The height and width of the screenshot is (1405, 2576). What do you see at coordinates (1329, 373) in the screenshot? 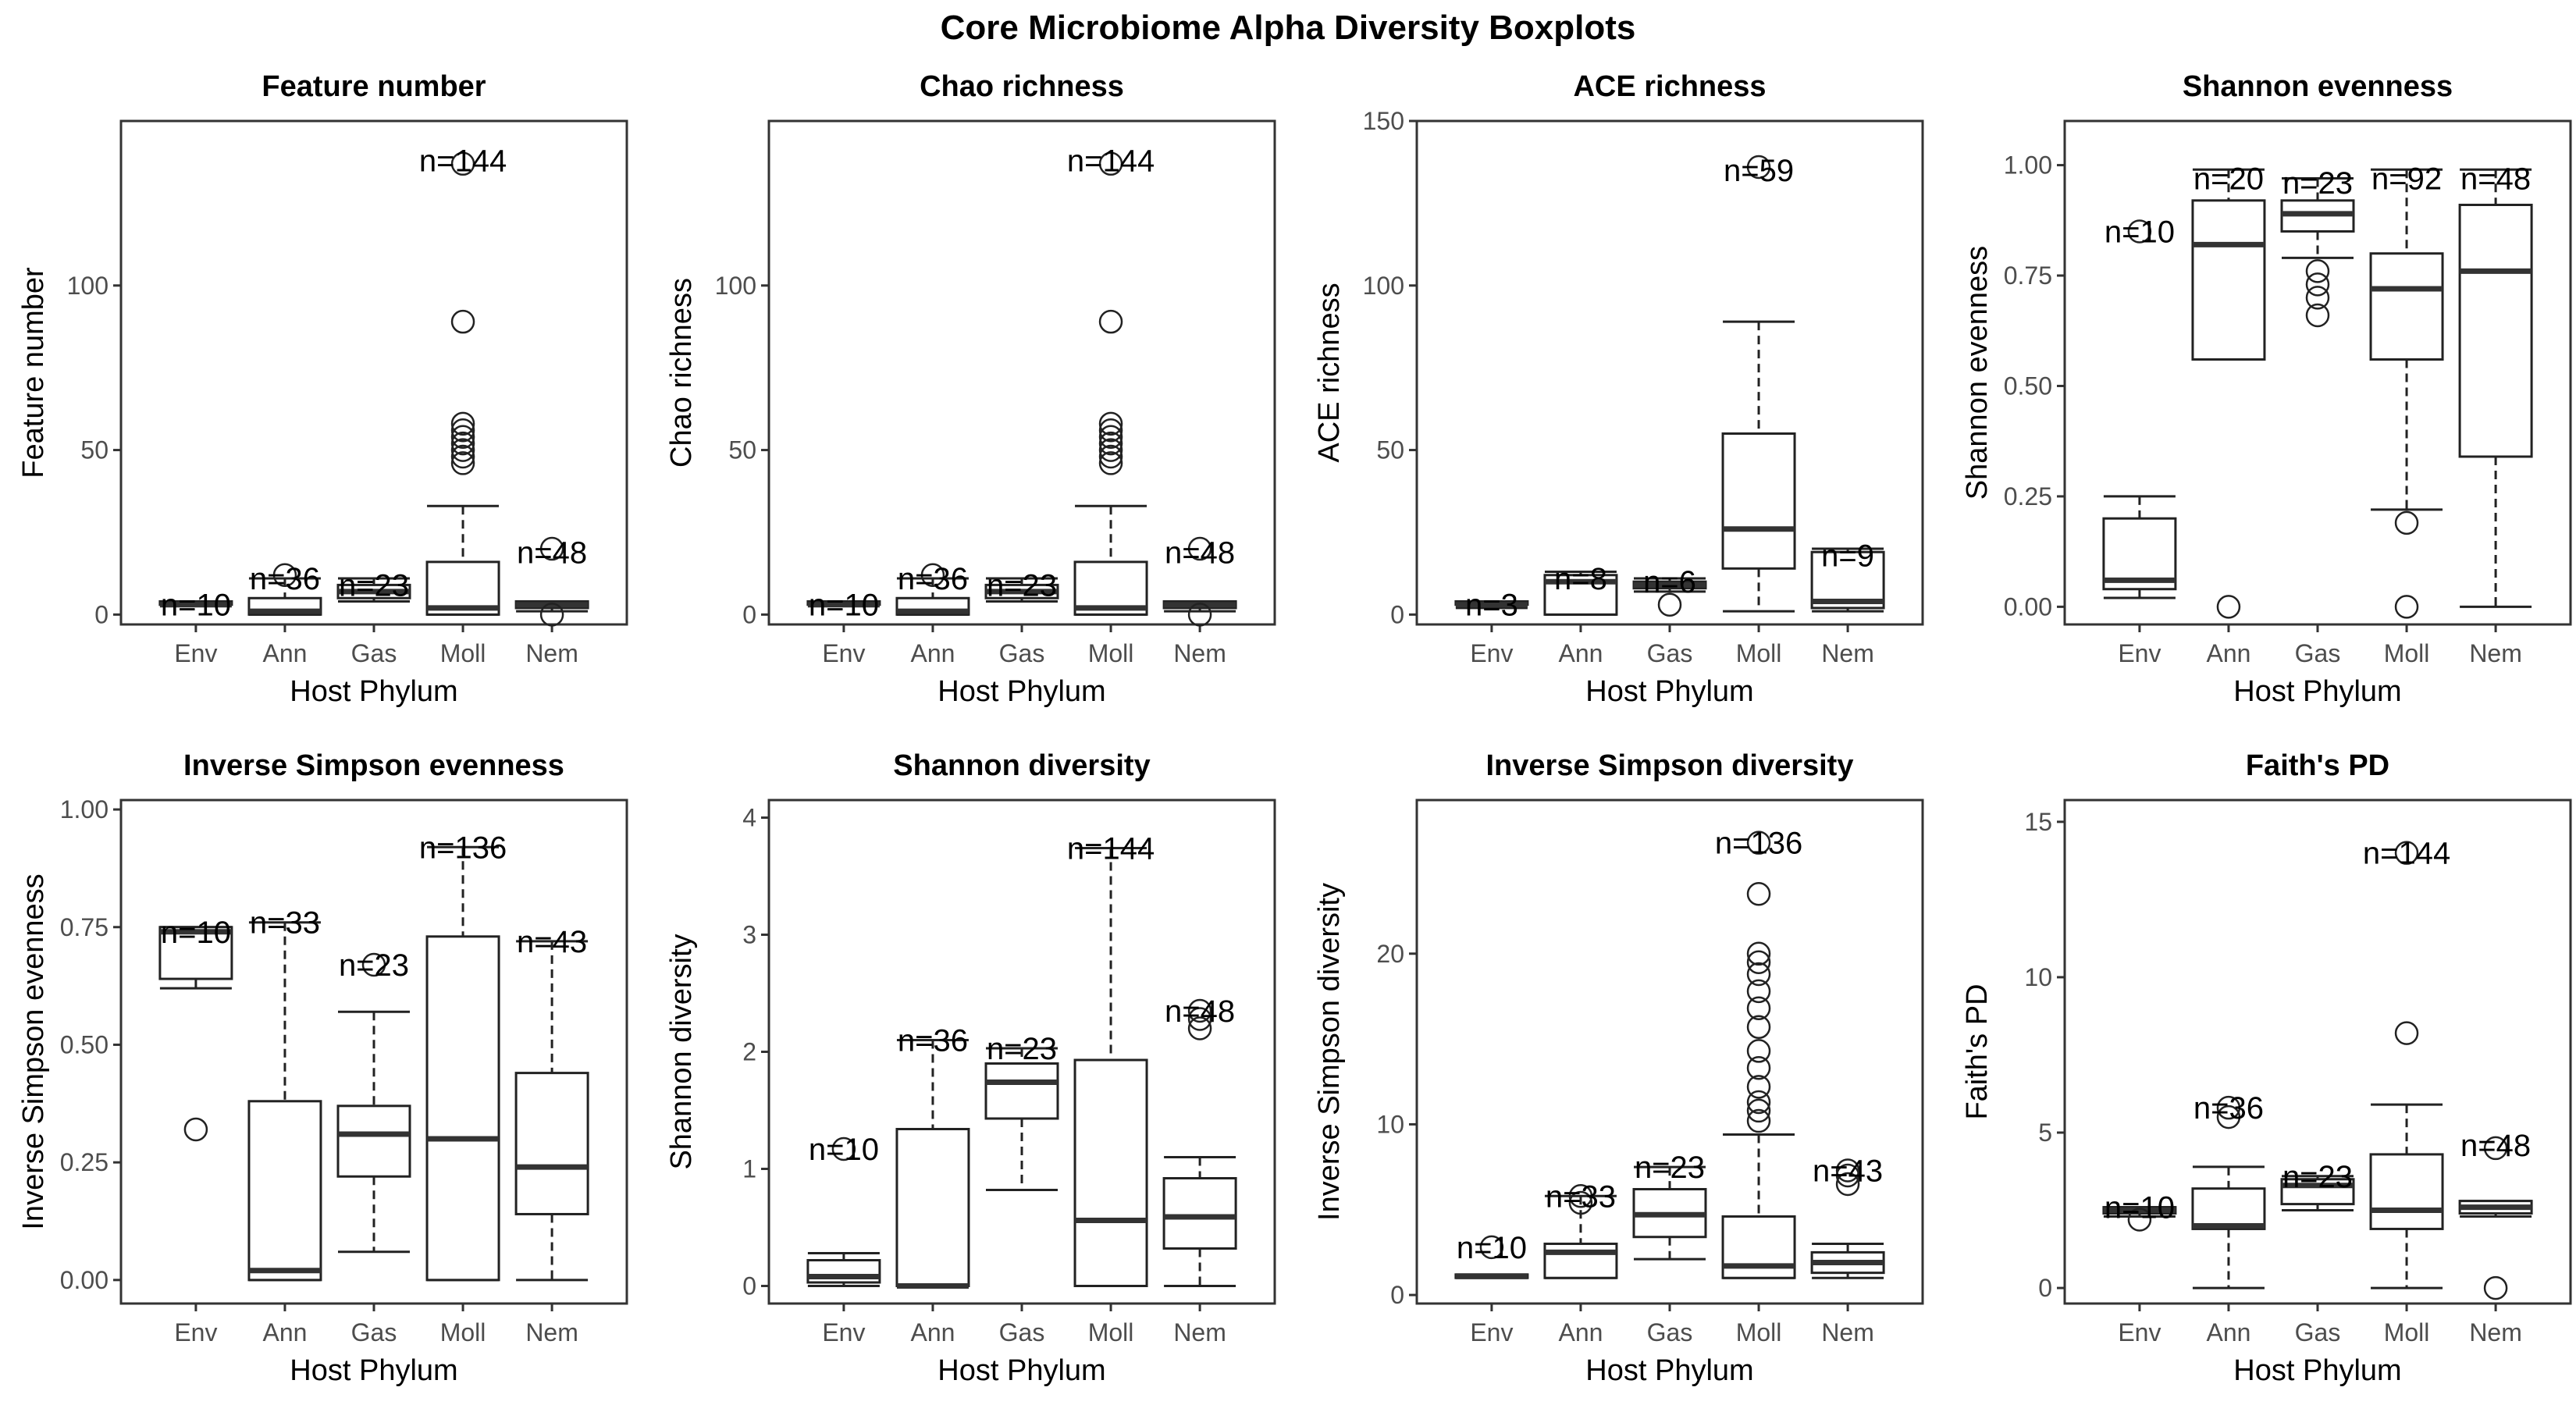
I see `y-axis-label: ACE richness` at bounding box center [1329, 373].